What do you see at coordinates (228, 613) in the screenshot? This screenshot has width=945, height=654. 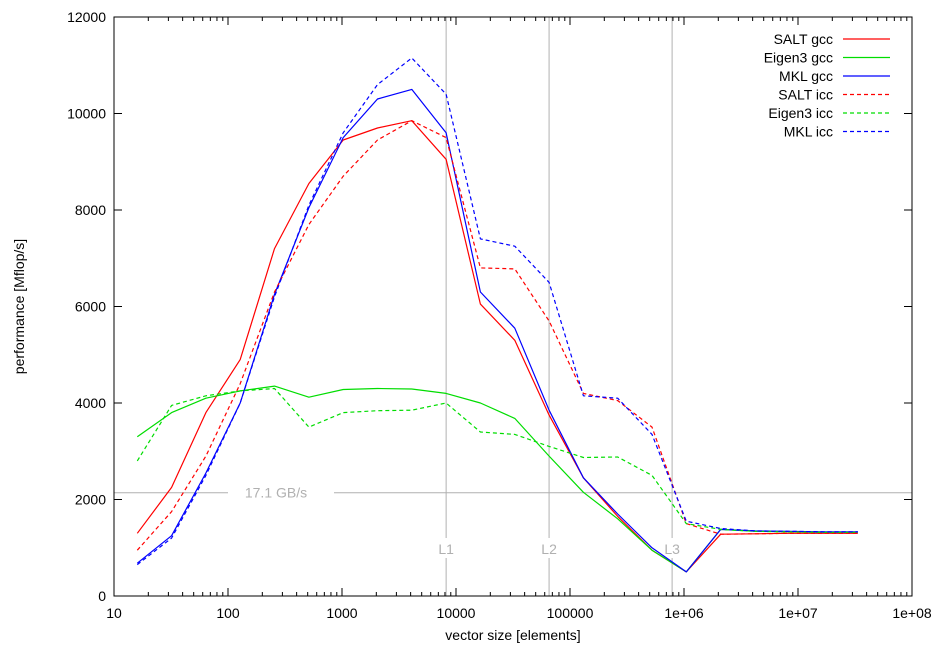 I see `x-tick-label: 100` at bounding box center [228, 613].